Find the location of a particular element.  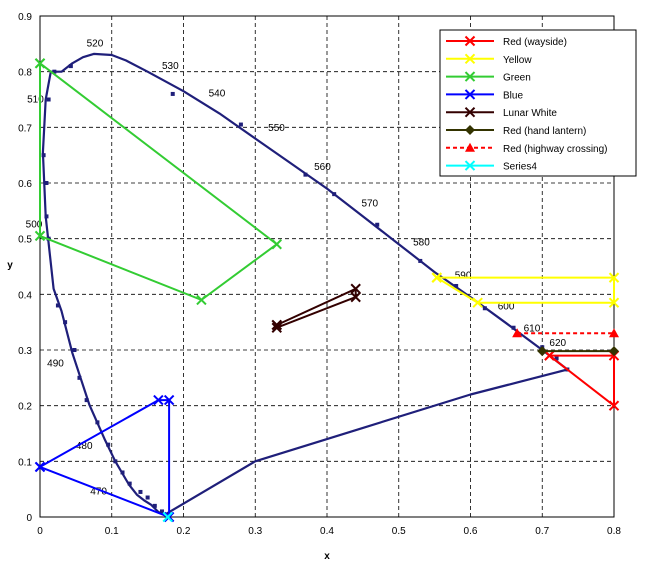

wavelength-label: 550 is located at coordinates (276, 128).